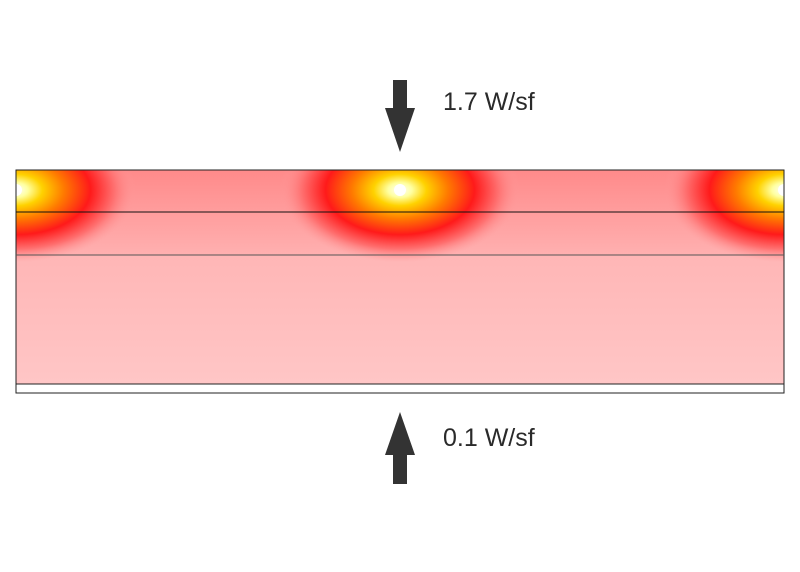 The image size is (800, 572). What do you see at coordinates (489, 102) in the screenshot?
I see `top-flux-label: 1.7 W/sf` at bounding box center [489, 102].